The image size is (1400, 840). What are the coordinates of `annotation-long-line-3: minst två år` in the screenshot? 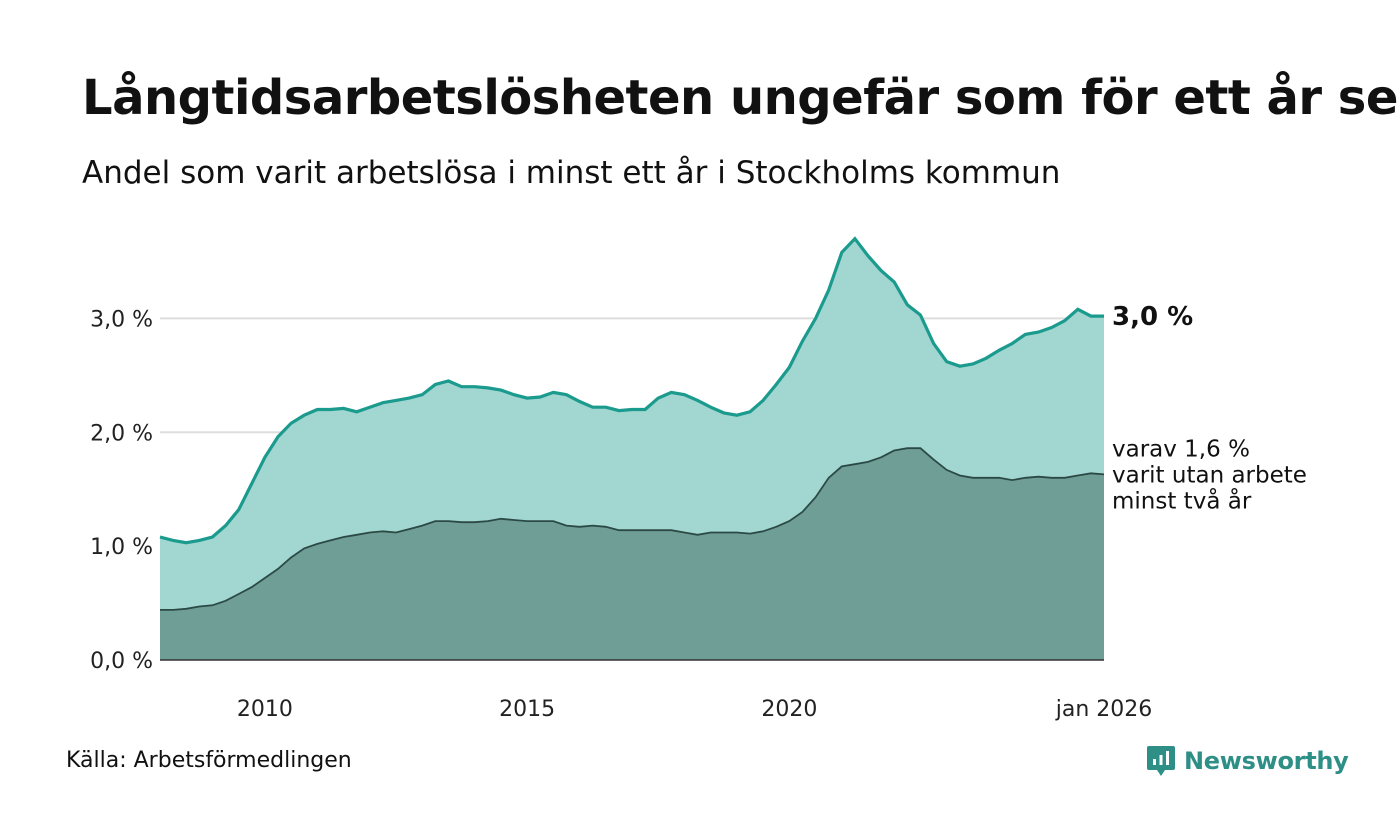 It's located at (1182, 500).